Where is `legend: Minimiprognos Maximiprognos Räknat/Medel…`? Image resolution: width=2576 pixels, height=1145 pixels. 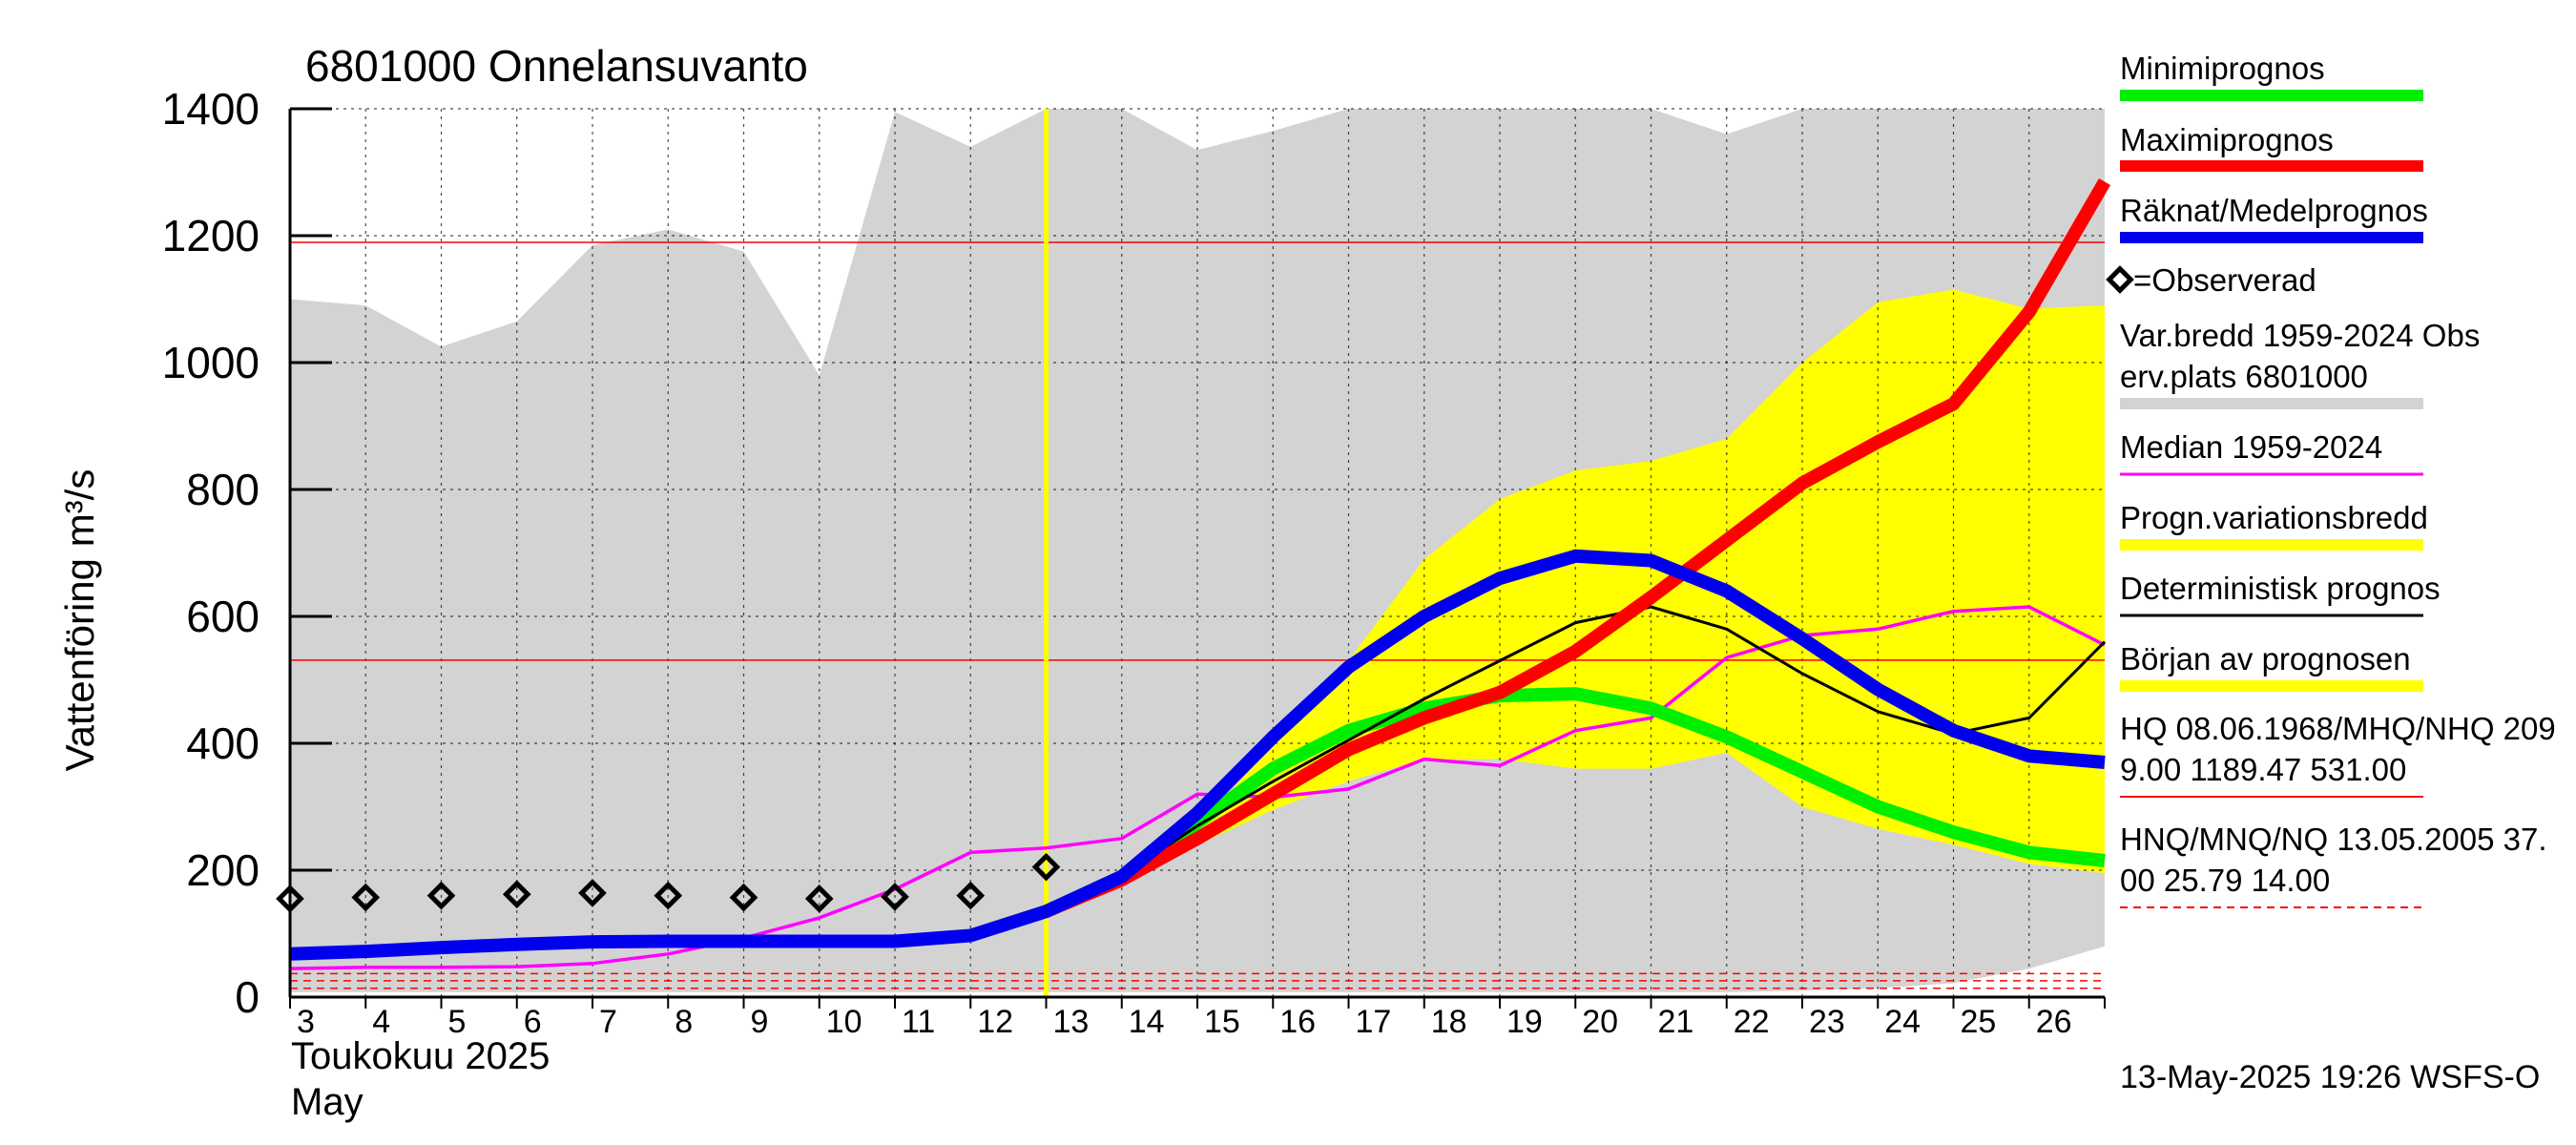
legend: Minimiprognos Maximiprognos Räknat/Medel… is located at coordinates (2331, 480).